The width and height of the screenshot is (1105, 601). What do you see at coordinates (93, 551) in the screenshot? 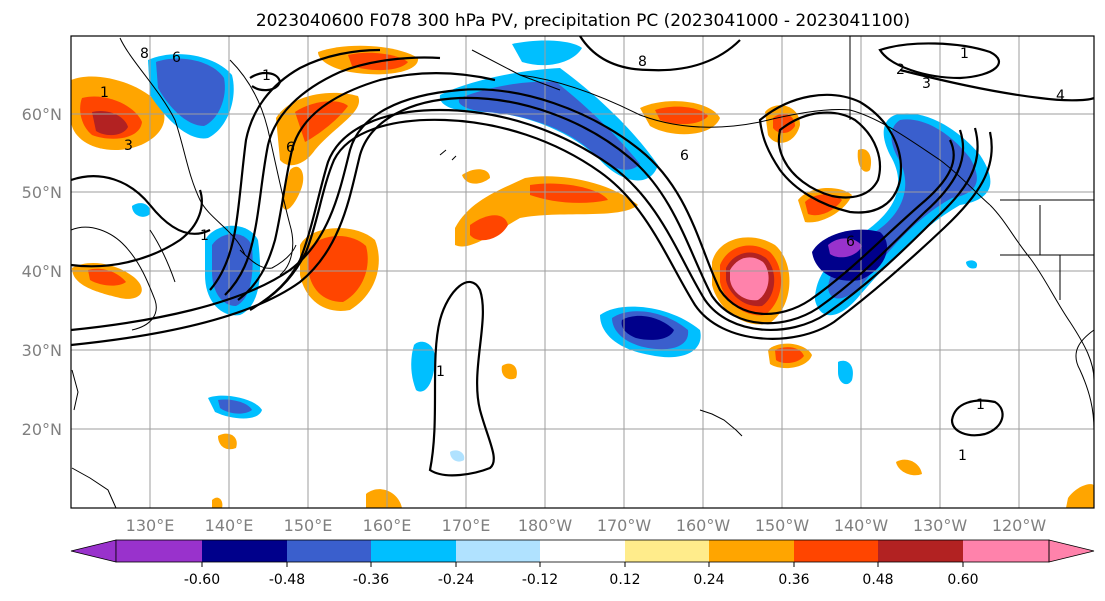
I see `colorbar-extend-min` at bounding box center [93, 551].